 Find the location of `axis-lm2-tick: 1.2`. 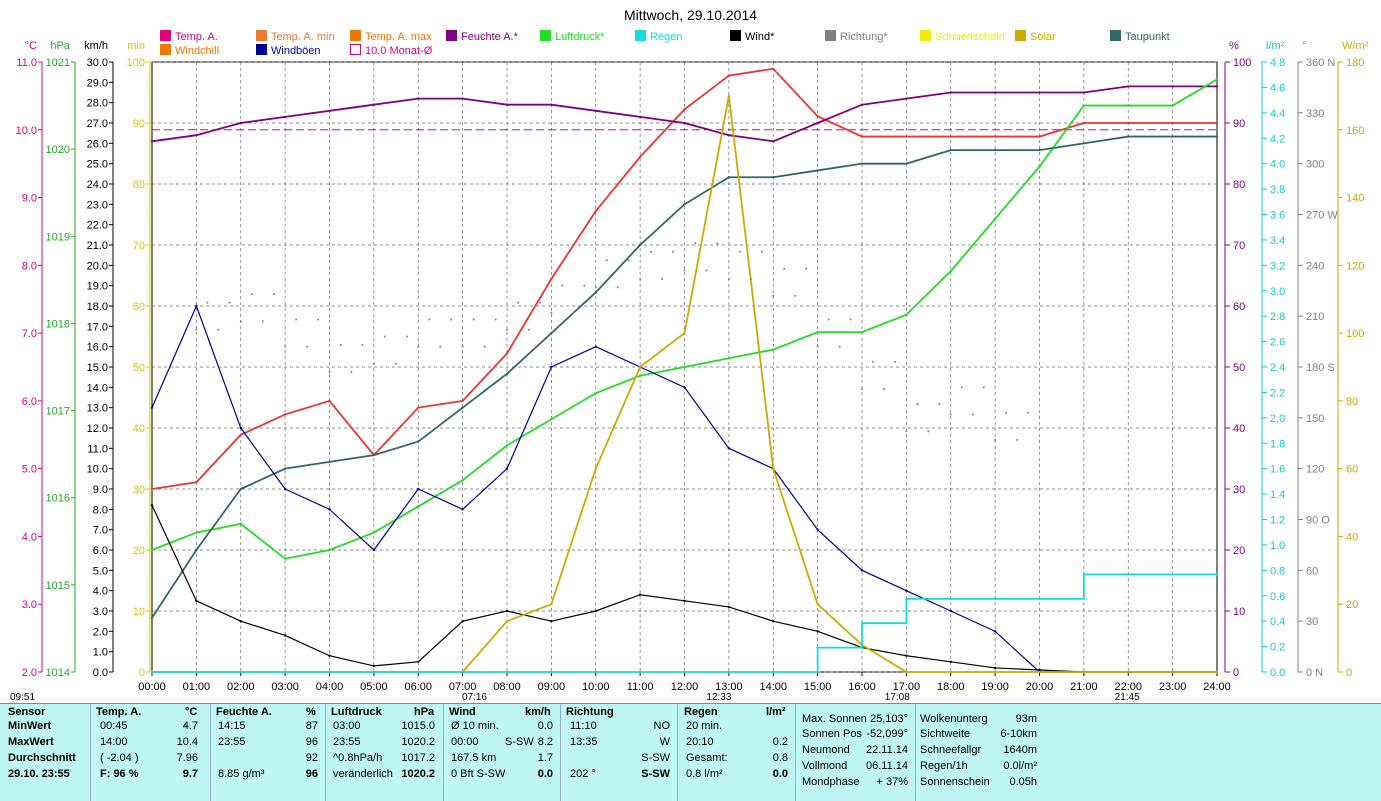

axis-lm2-tick: 1.2 is located at coordinates (1277, 521).